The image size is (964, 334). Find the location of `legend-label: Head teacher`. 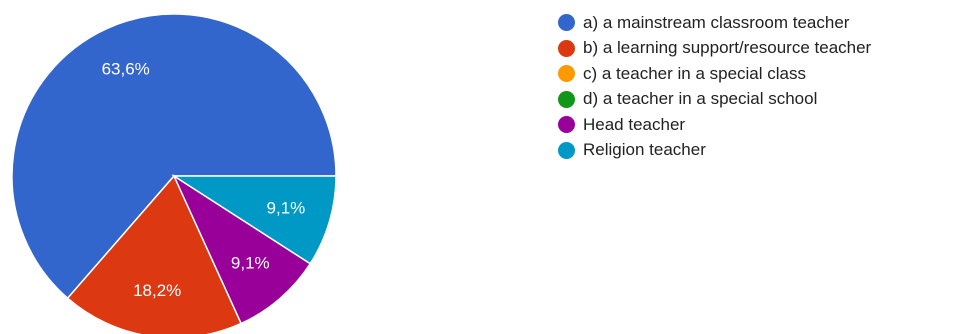

legend-label: Head teacher is located at coordinates (634, 124).